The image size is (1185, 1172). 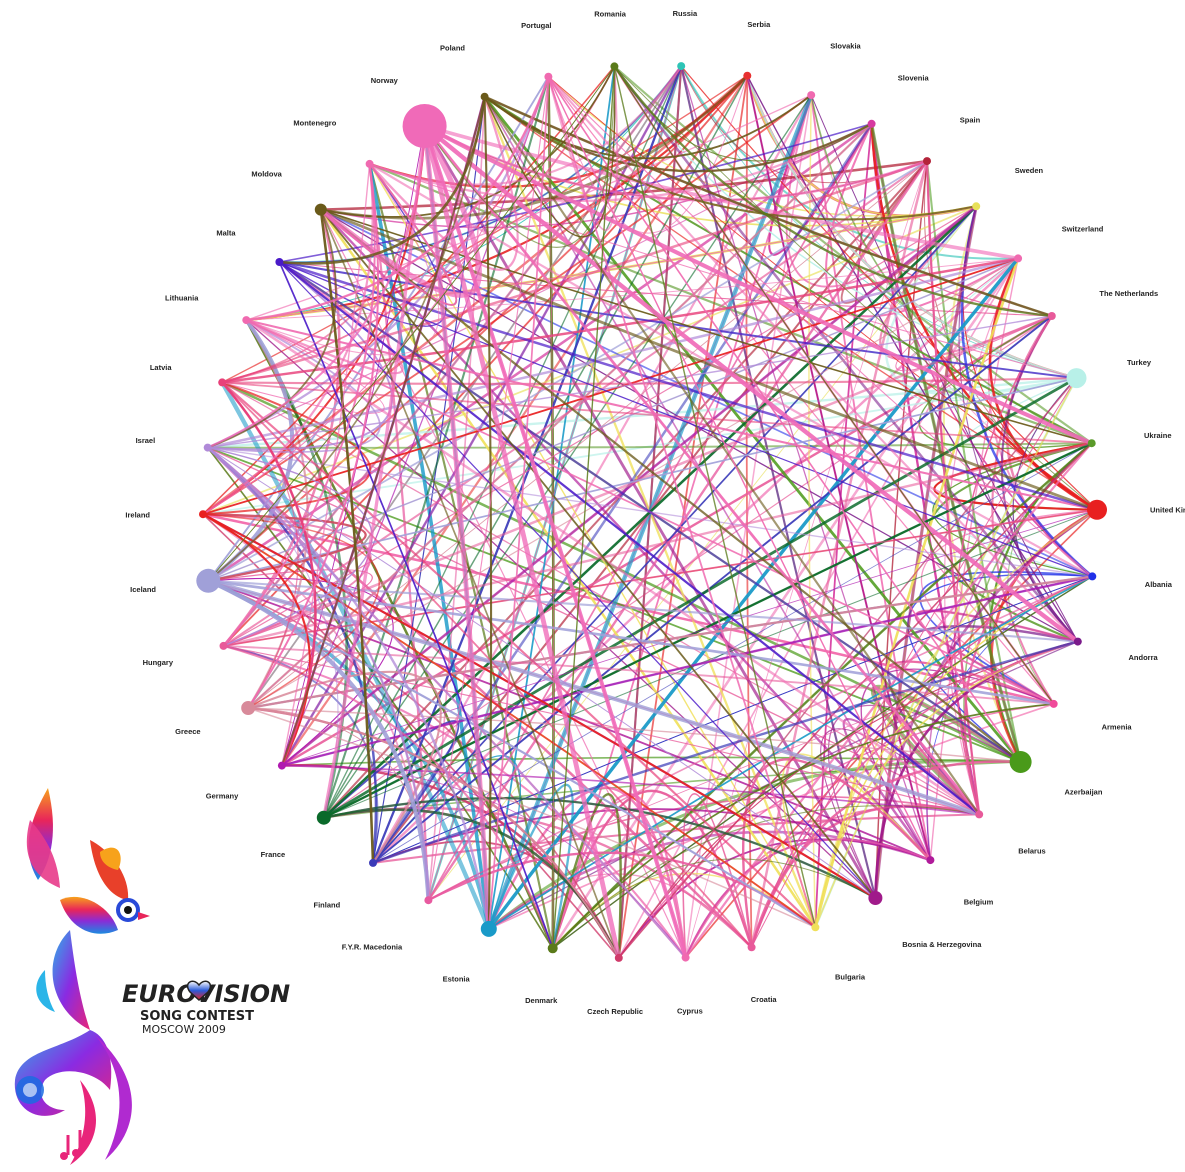 What do you see at coordinates (759, 24) in the screenshot?
I see `label-serbia: Serbia` at bounding box center [759, 24].